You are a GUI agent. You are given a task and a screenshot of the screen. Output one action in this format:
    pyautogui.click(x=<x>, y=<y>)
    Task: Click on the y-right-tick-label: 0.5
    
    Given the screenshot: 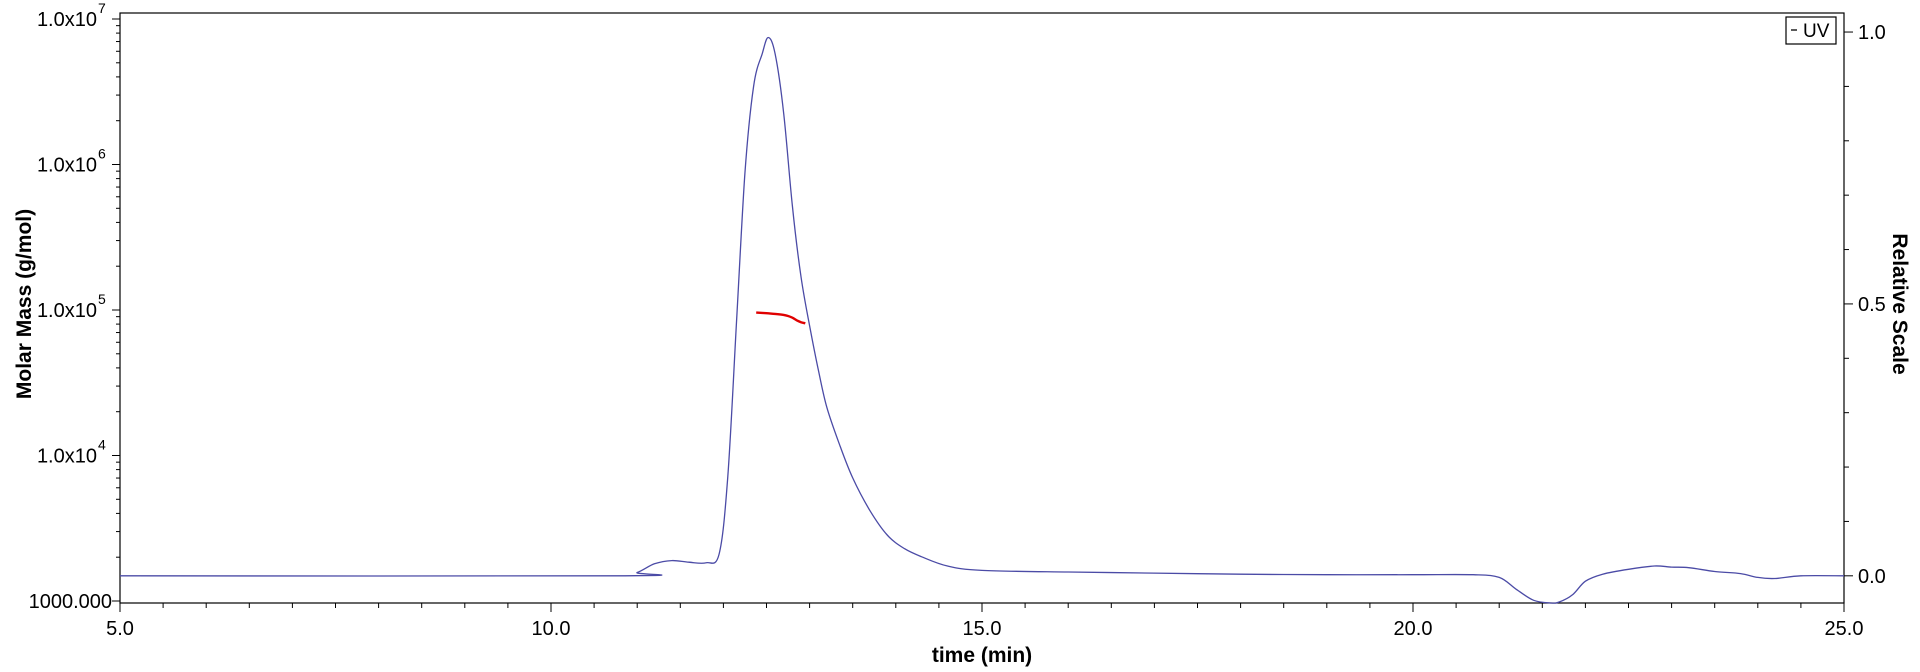 What is the action you would take?
    pyautogui.click(x=1872, y=305)
    